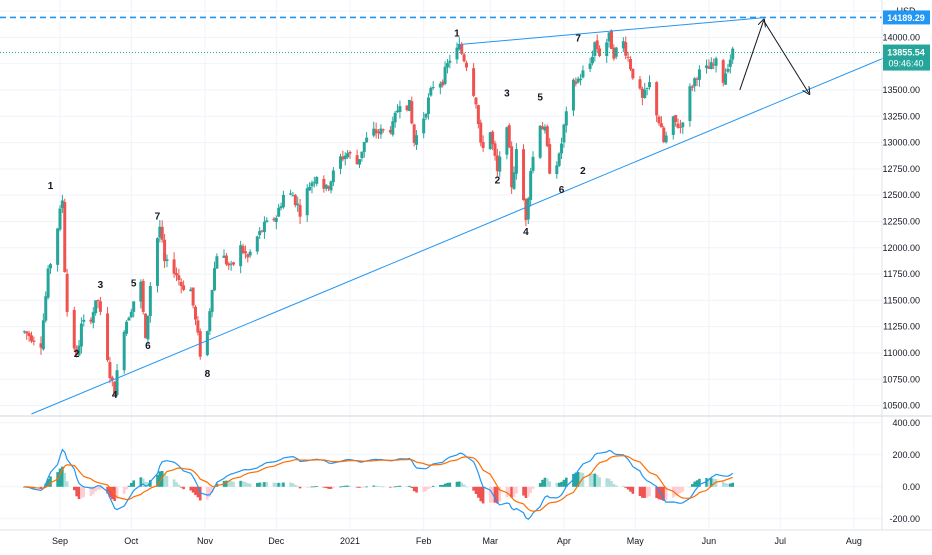  I want to click on level-tag-label: 14189.29, so click(906, 18).